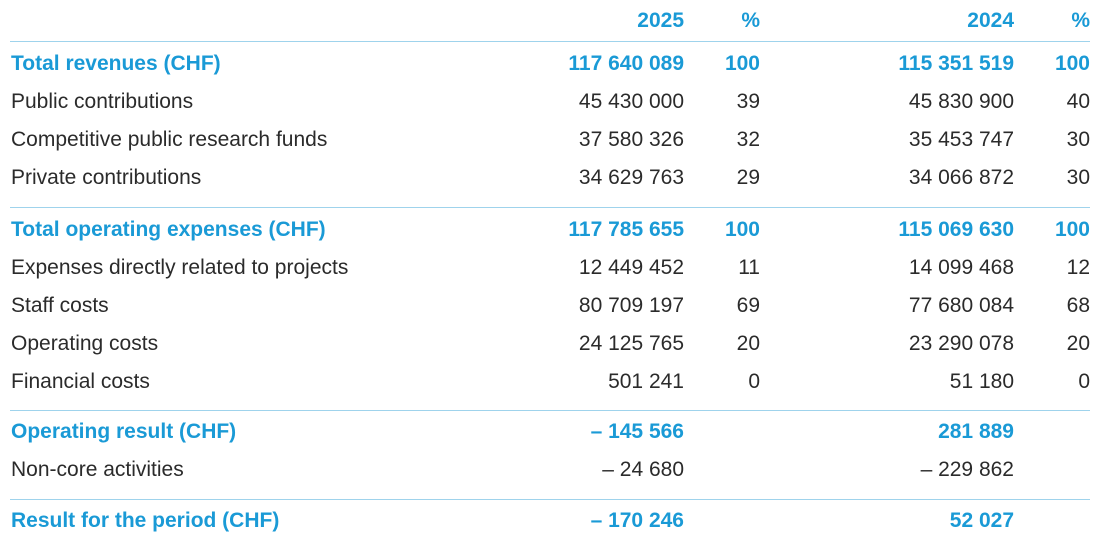 This screenshot has width=1100, height=550. Describe the element at coordinates (981, 520) in the screenshot. I see `value-2024: 52 027` at that location.